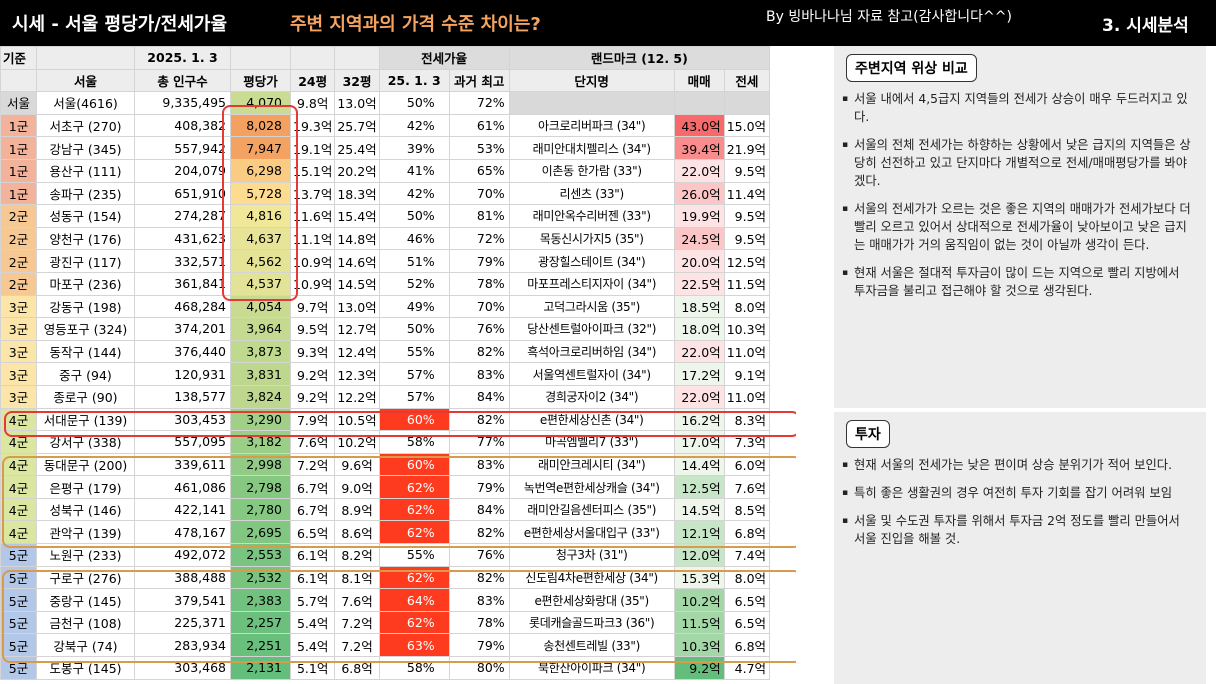  I want to click on price-24-cell: 9.5억, so click(312, 329).